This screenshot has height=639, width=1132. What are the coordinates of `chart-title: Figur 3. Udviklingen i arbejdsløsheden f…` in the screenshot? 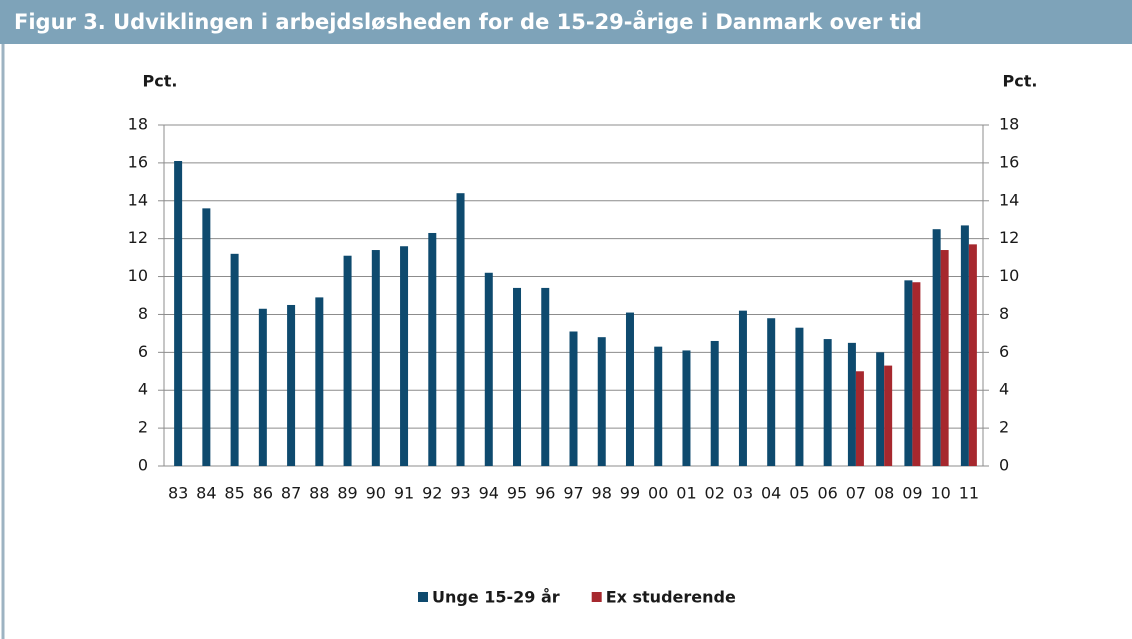 It's located at (468, 21).